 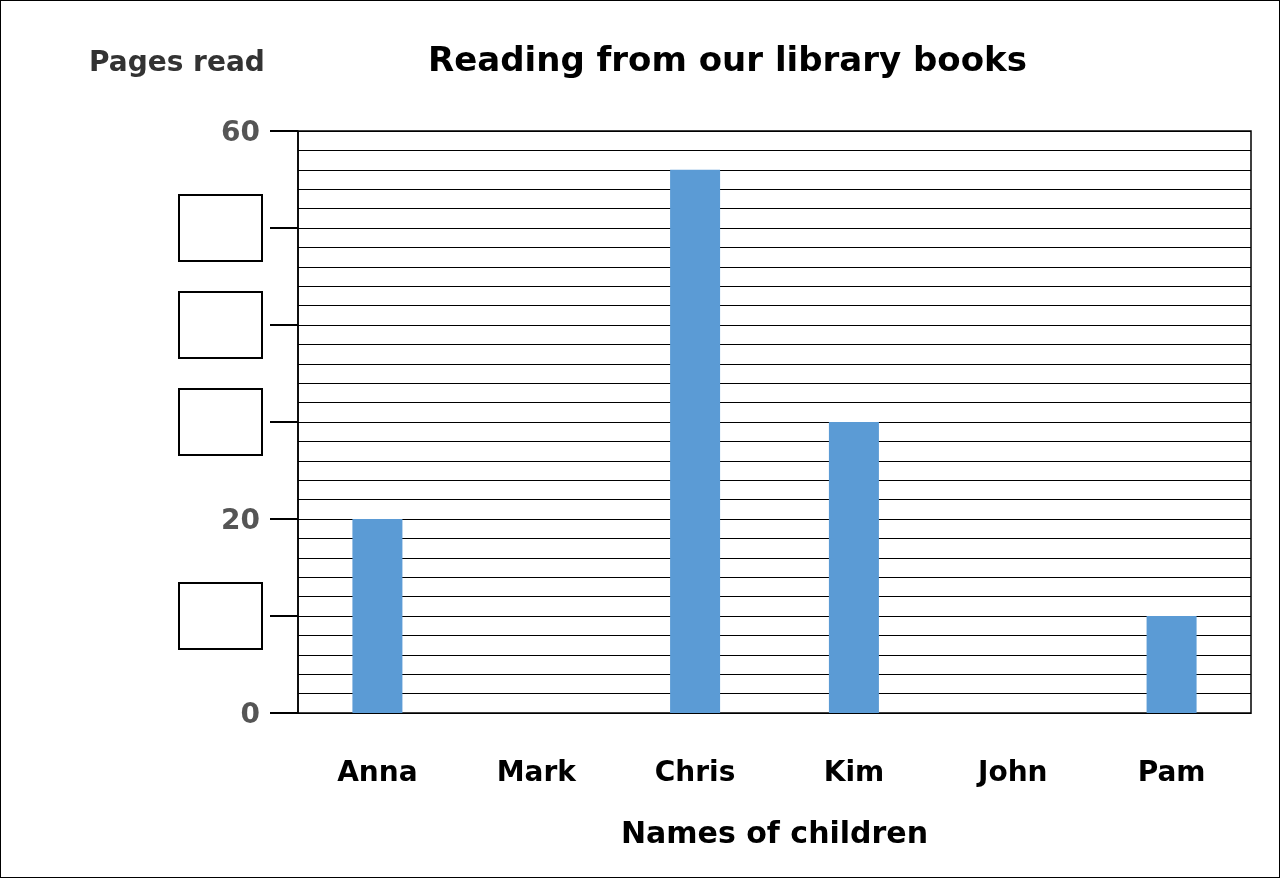 I want to click on y-tick-label: 0, so click(x=250, y=713).